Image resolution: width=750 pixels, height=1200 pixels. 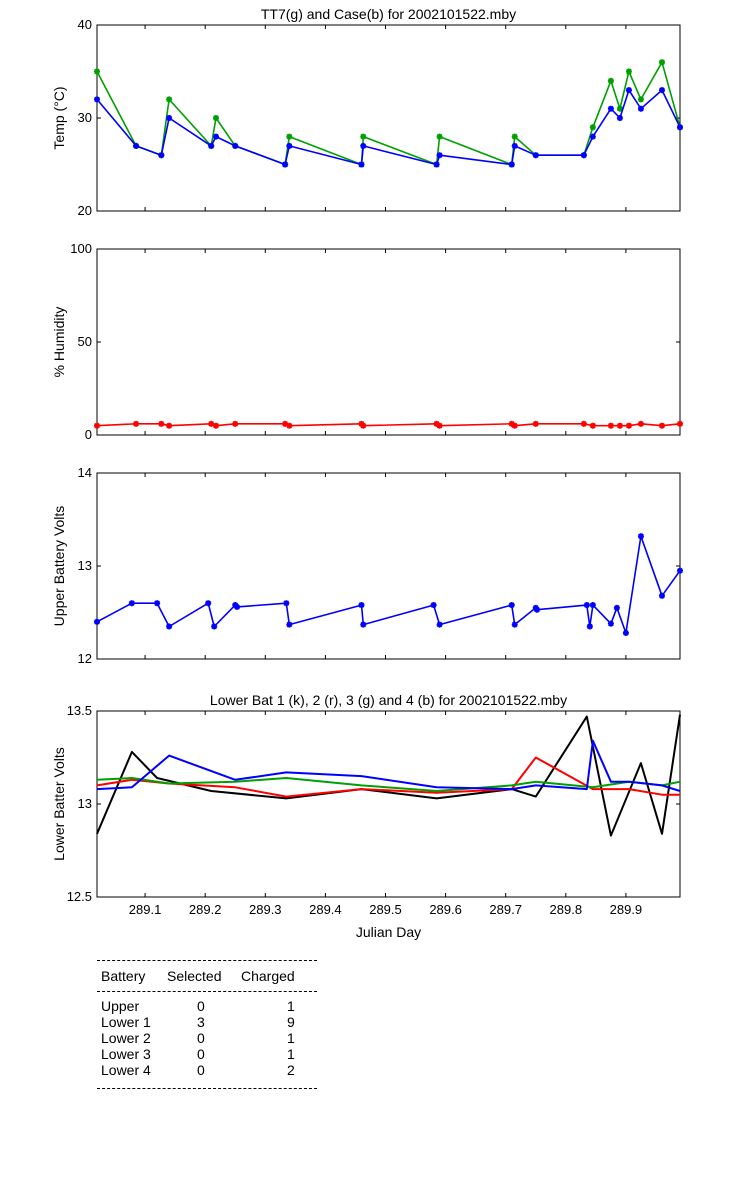 What do you see at coordinates (291, 1054) in the screenshot?
I see `row-charged: 1` at bounding box center [291, 1054].